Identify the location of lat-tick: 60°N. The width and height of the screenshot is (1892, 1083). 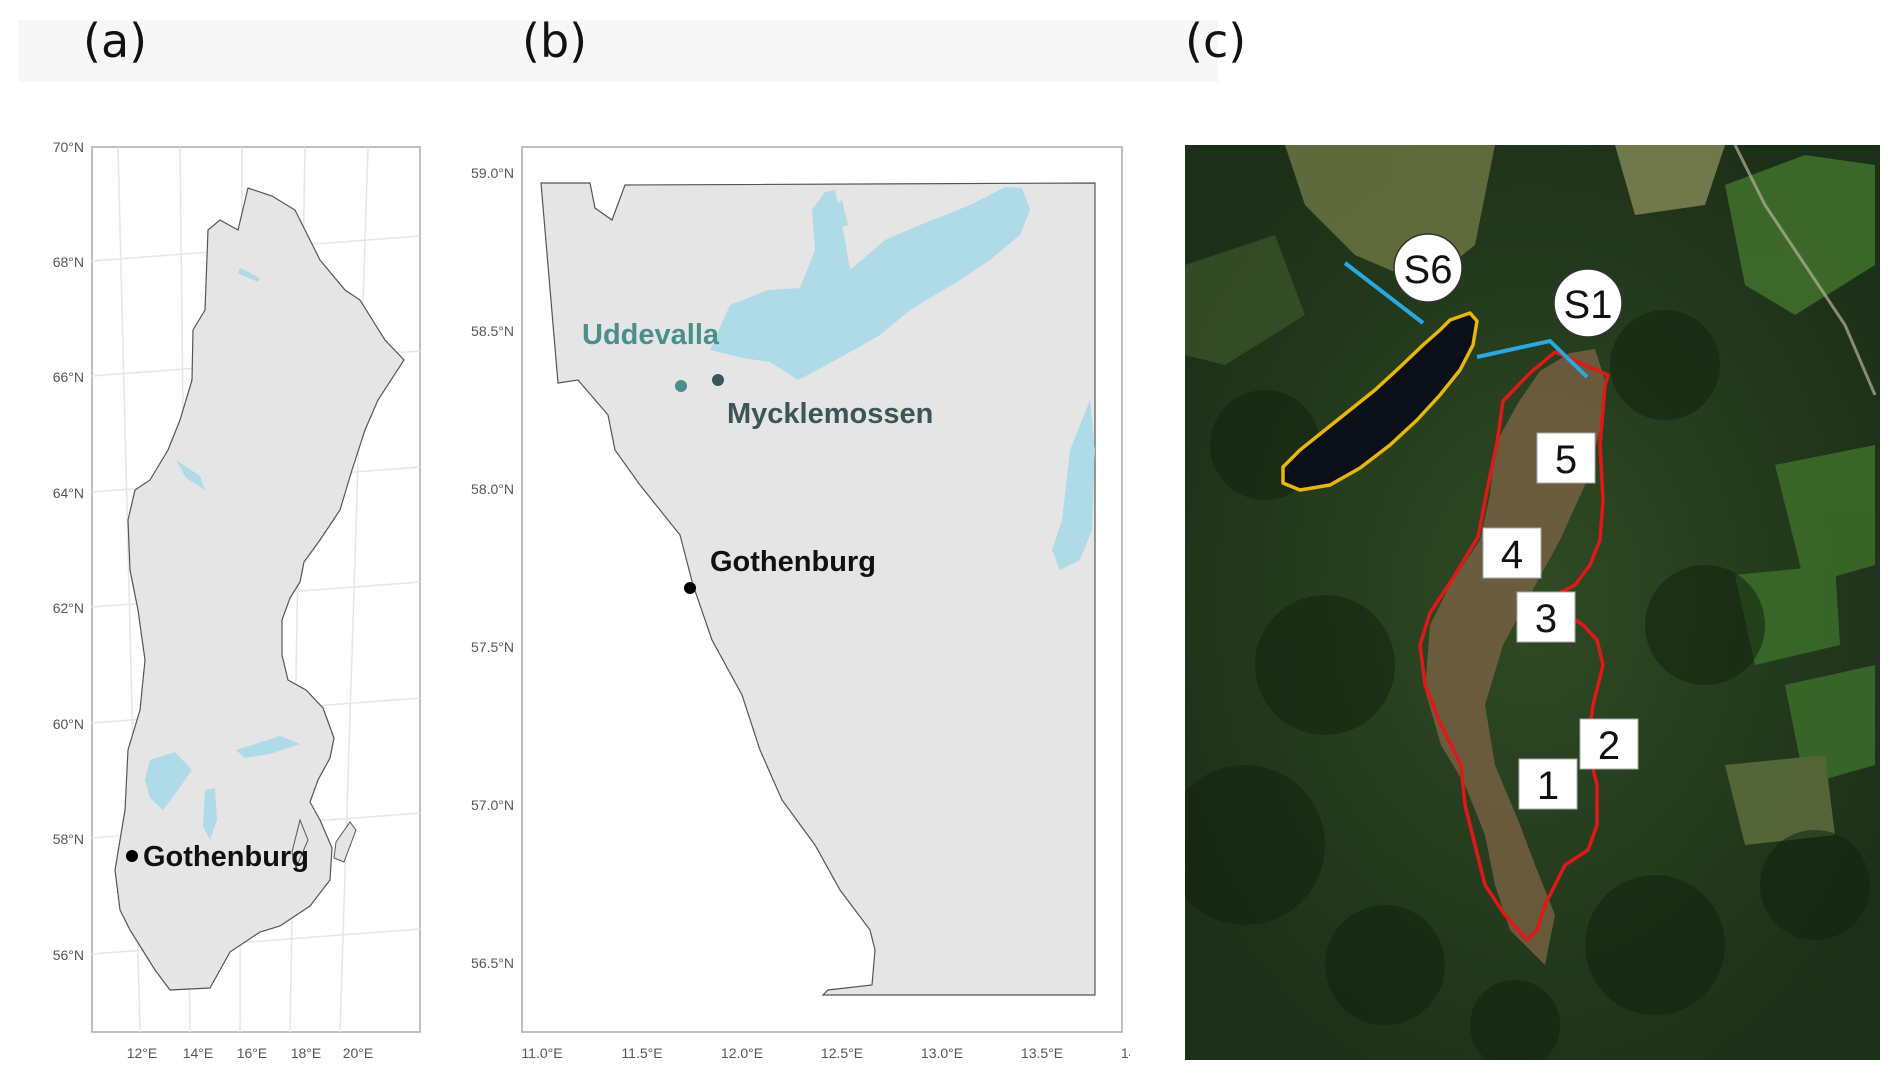
(68, 724).